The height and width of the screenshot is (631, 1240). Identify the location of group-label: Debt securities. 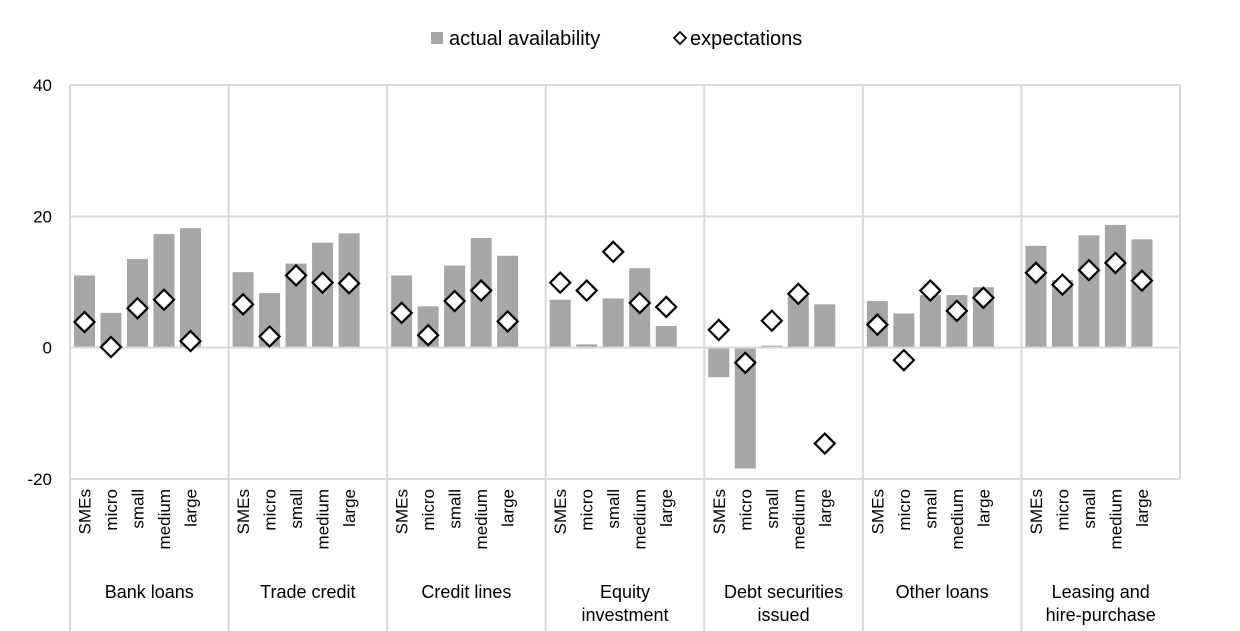
(783, 592).